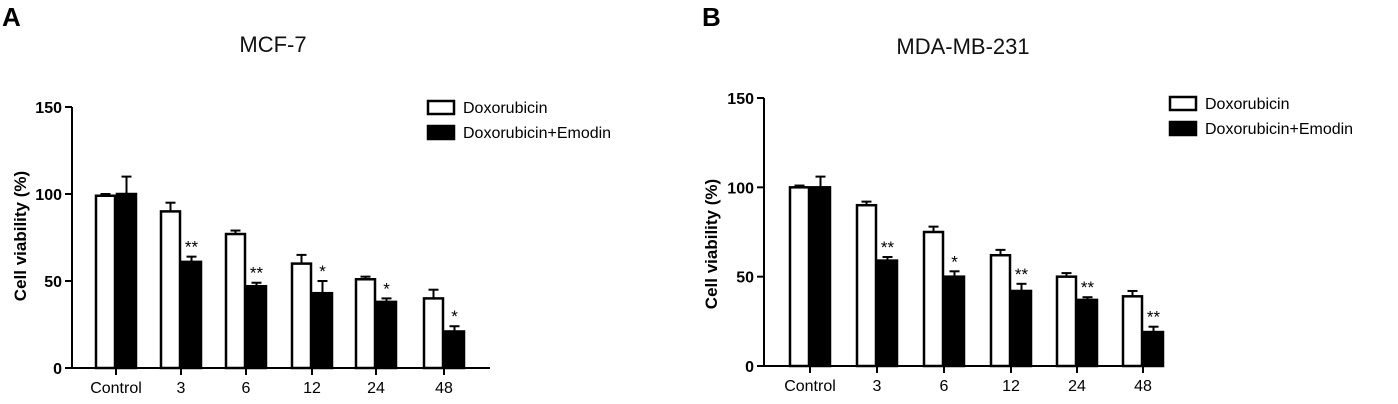 This screenshot has width=1398, height=404. Describe the element at coordinates (11, 17) in the screenshot. I see `panel-a-letter: A` at that location.